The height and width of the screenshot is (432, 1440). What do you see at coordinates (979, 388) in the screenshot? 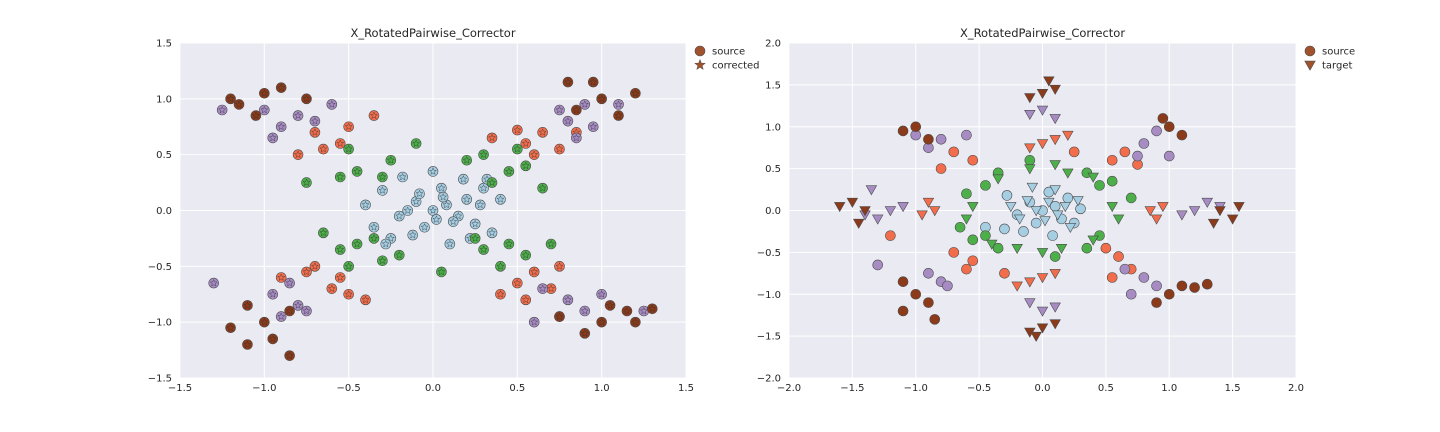
I see `x-tick-label: −0.5` at bounding box center [979, 388].